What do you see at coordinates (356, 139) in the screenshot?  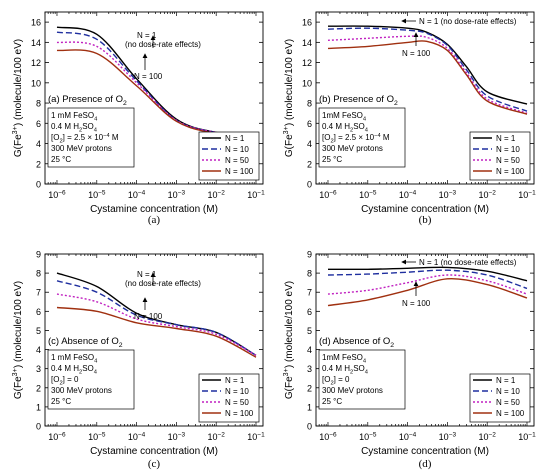 I see `condition-text: [O2] = 2.5 × 10−4 M` at bounding box center [356, 139].